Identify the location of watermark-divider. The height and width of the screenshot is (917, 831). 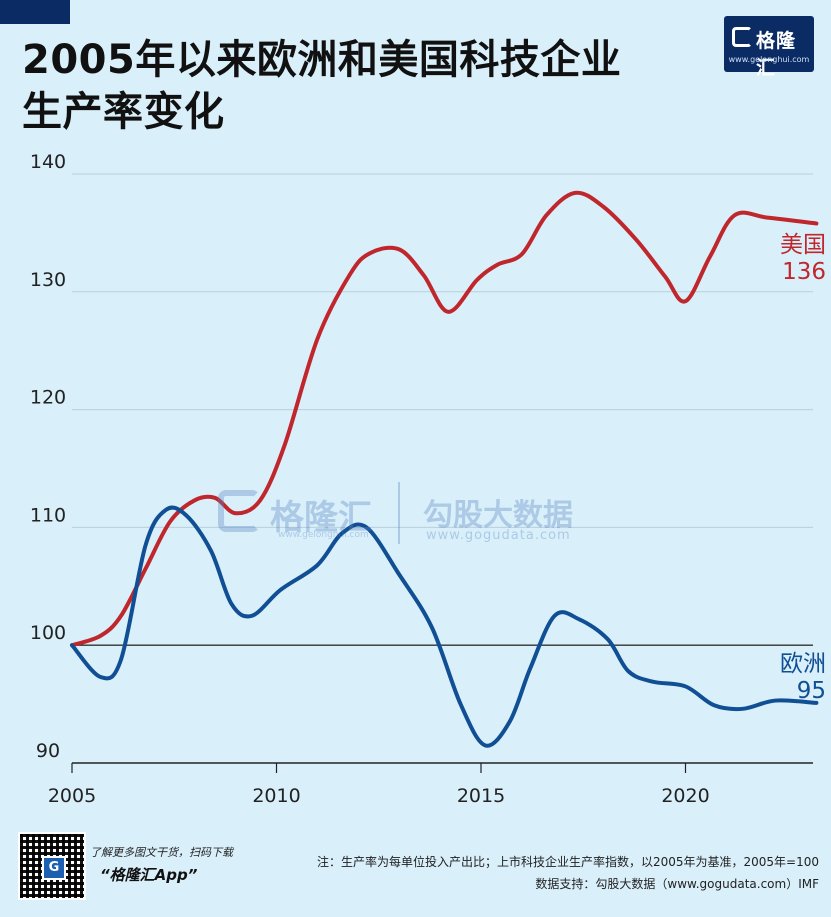
(399, 513).